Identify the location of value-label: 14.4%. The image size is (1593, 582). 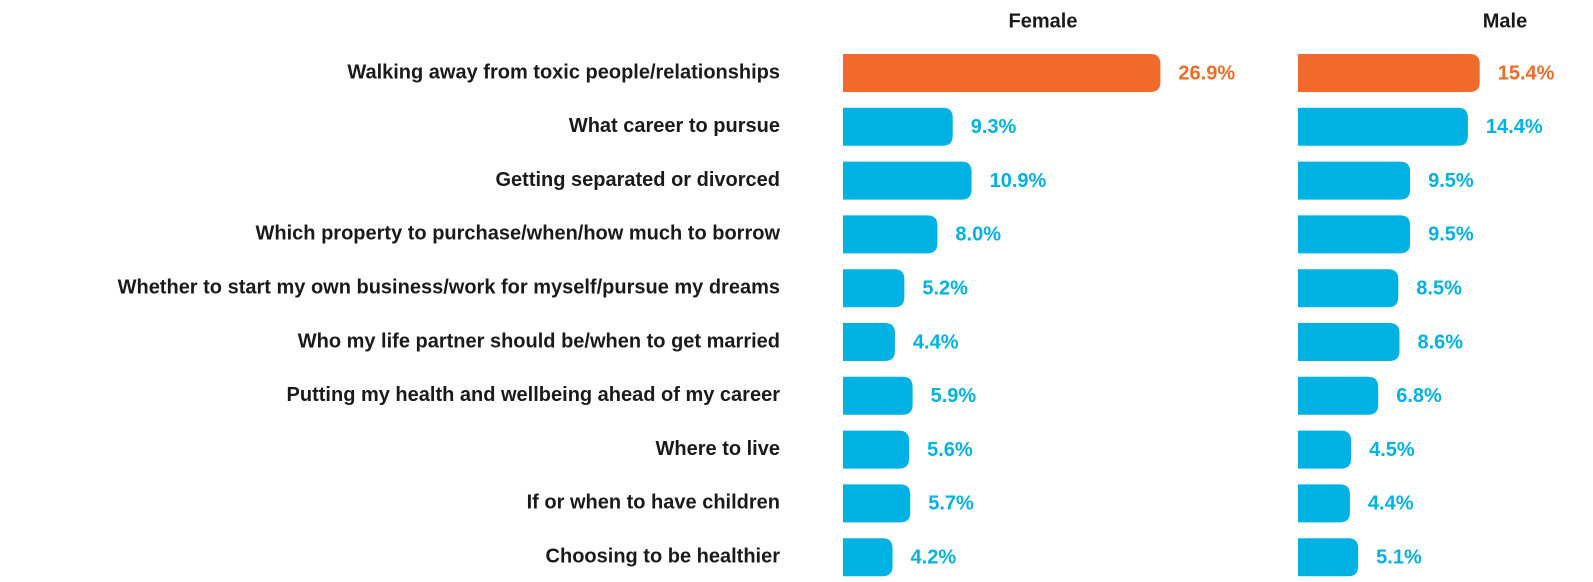
(1514, 127).